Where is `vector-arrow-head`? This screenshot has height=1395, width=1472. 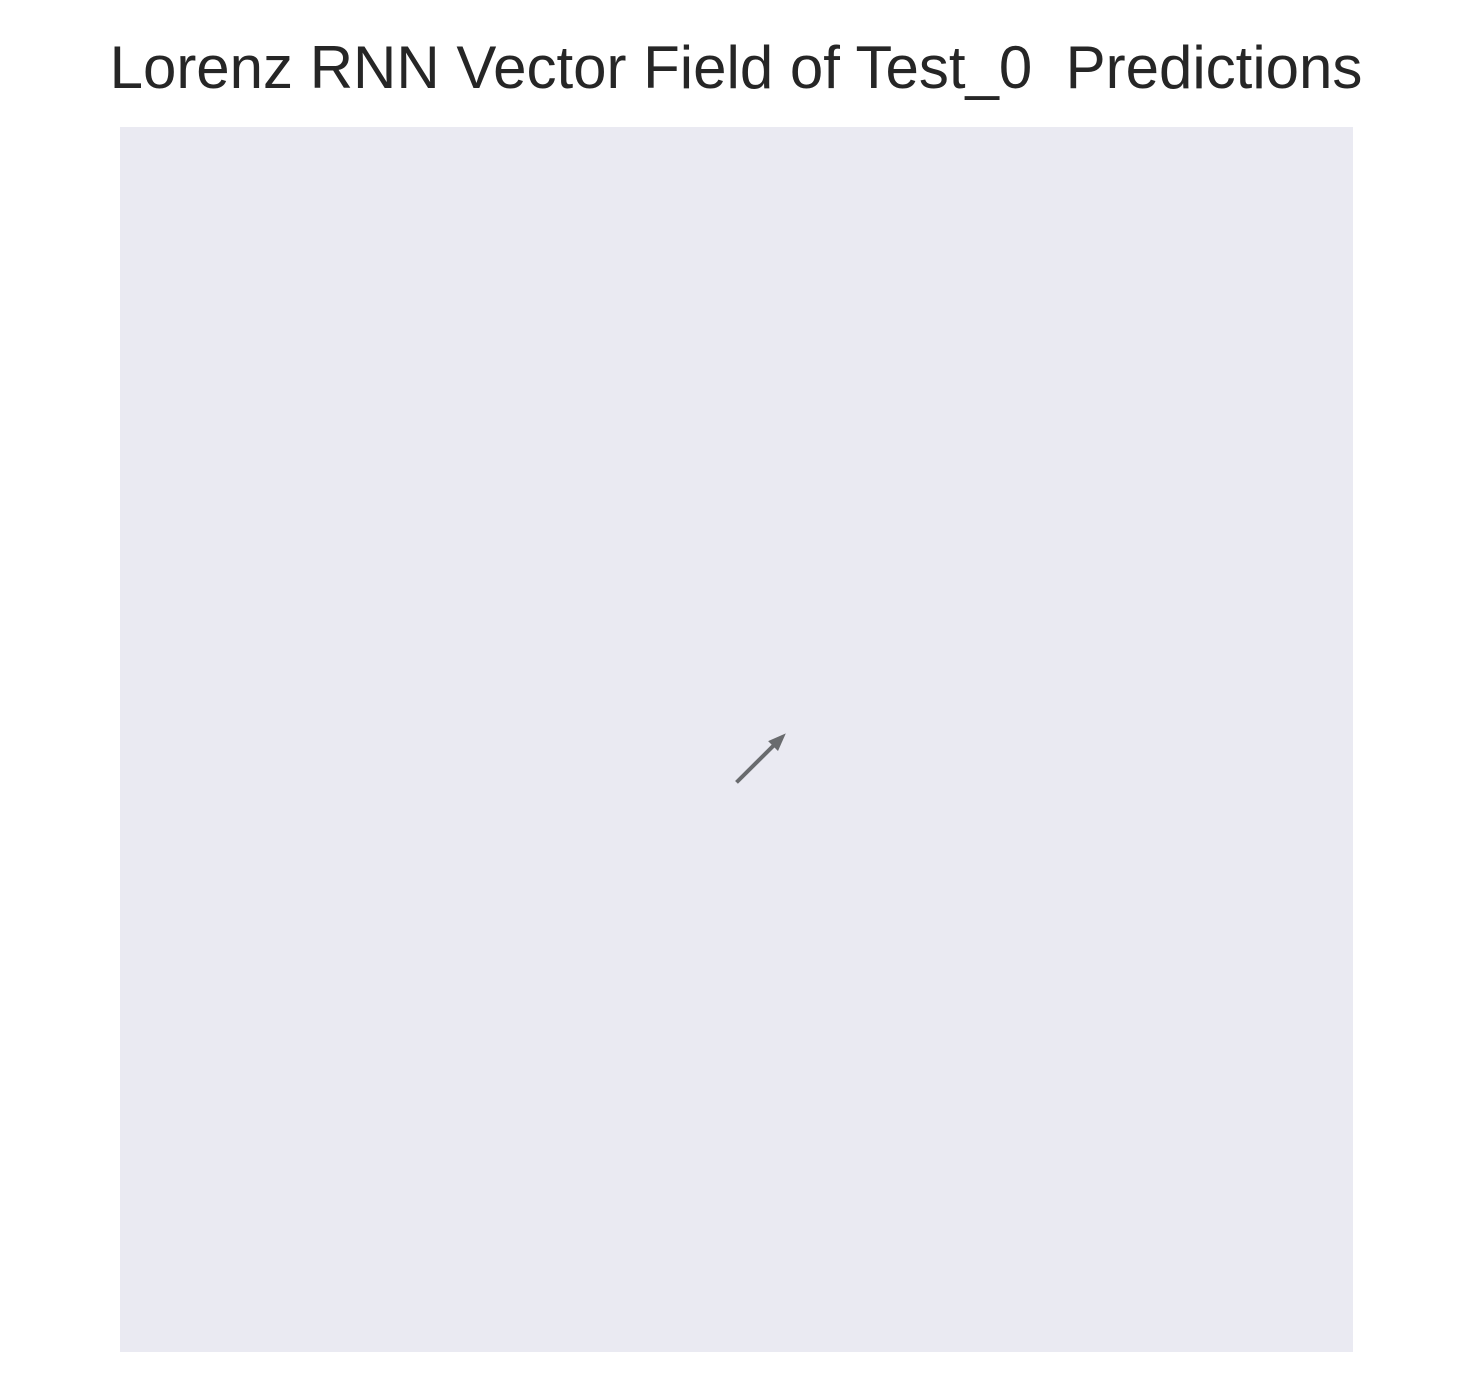 vector-arrow-head is located at coordinates (777, 742).